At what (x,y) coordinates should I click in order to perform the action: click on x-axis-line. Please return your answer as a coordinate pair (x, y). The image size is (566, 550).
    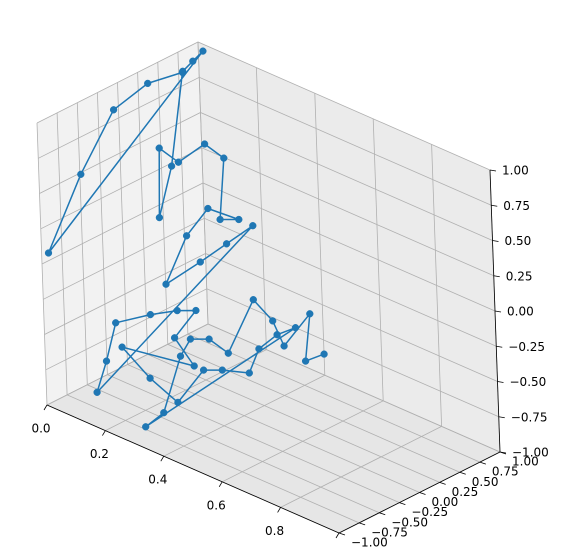
    Looking at the image, I should click on (193, 469).